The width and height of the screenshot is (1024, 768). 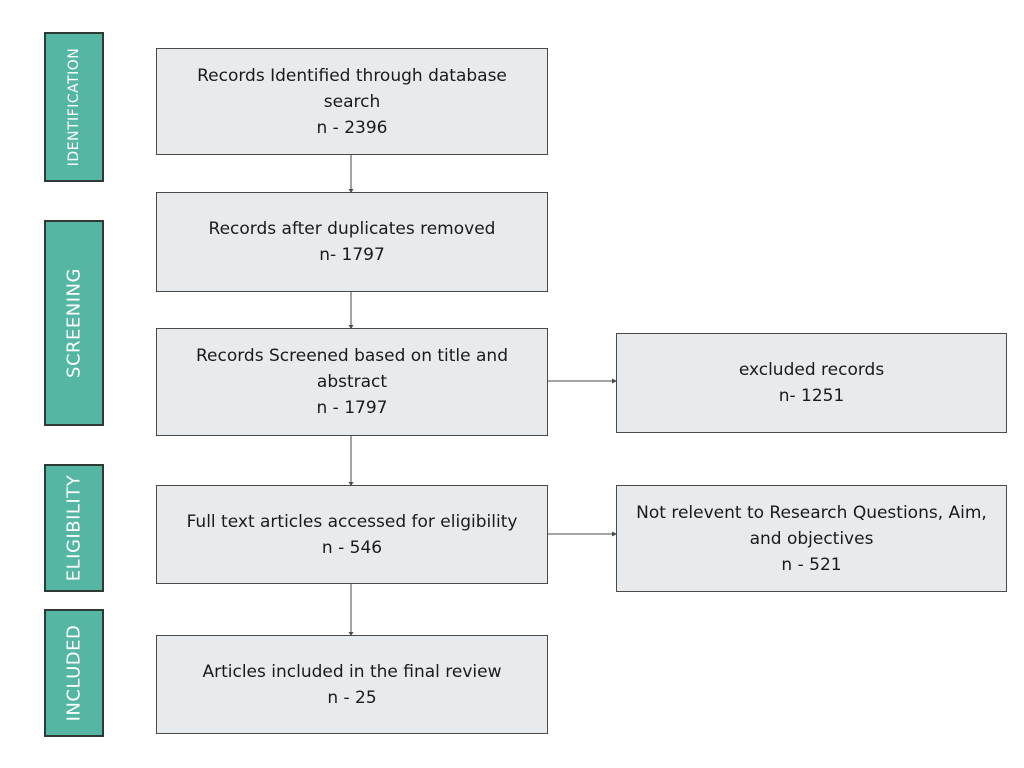 I want to click on stage-screening: SCREENING, so click(x=74, y=323).